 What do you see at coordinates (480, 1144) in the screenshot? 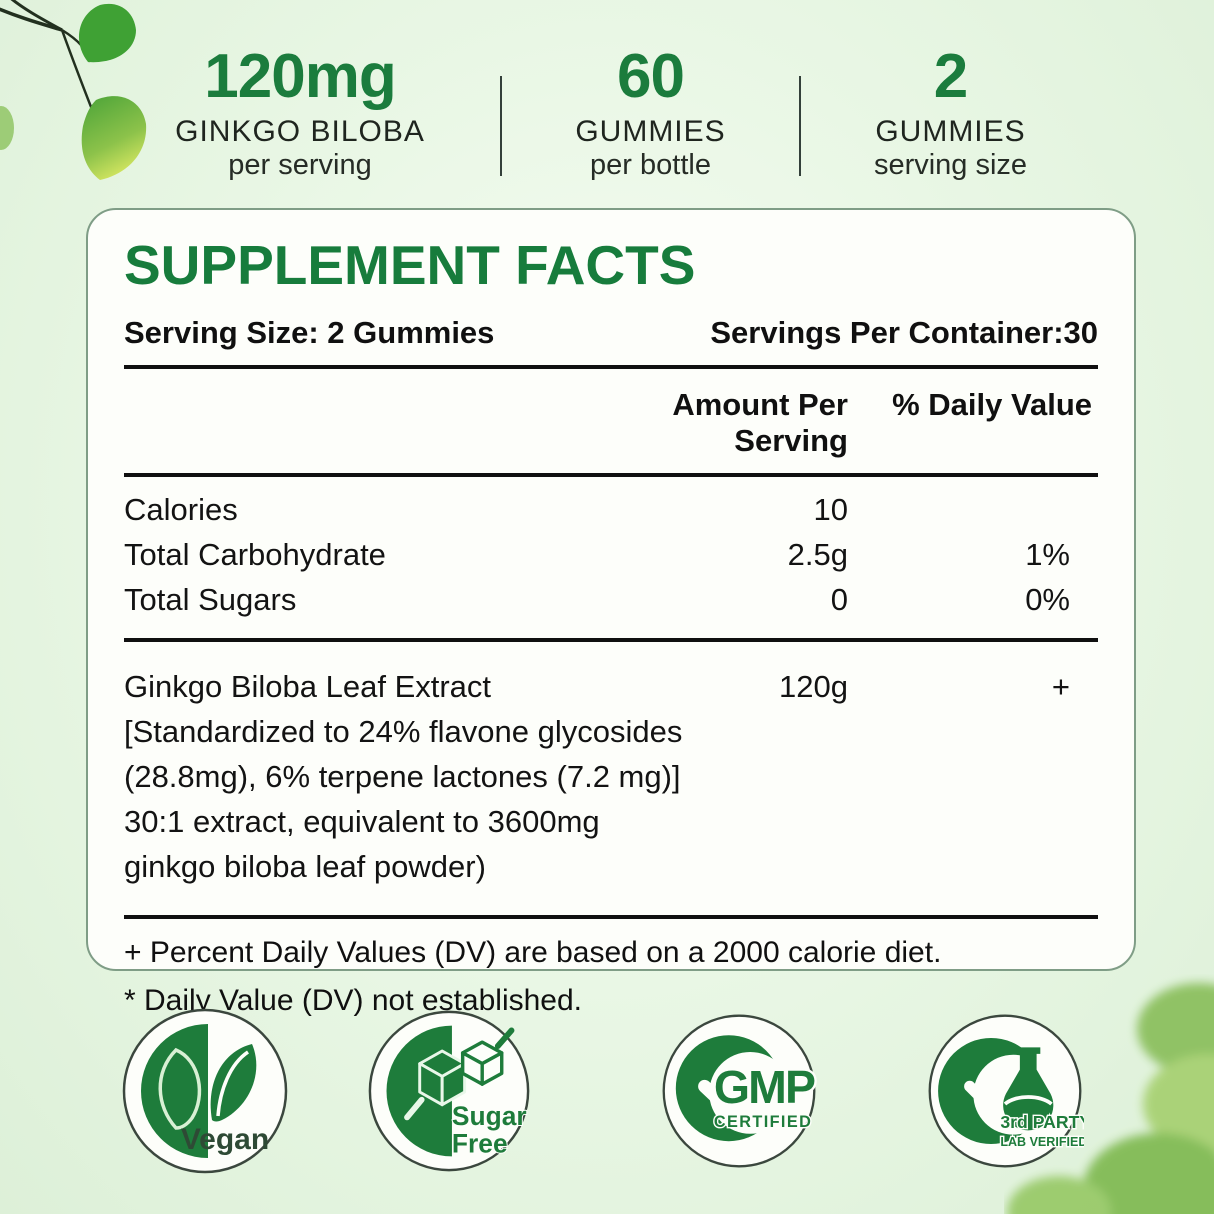
I see `sugar-free-label-line2: Free` at bounding box center [480, 1144].